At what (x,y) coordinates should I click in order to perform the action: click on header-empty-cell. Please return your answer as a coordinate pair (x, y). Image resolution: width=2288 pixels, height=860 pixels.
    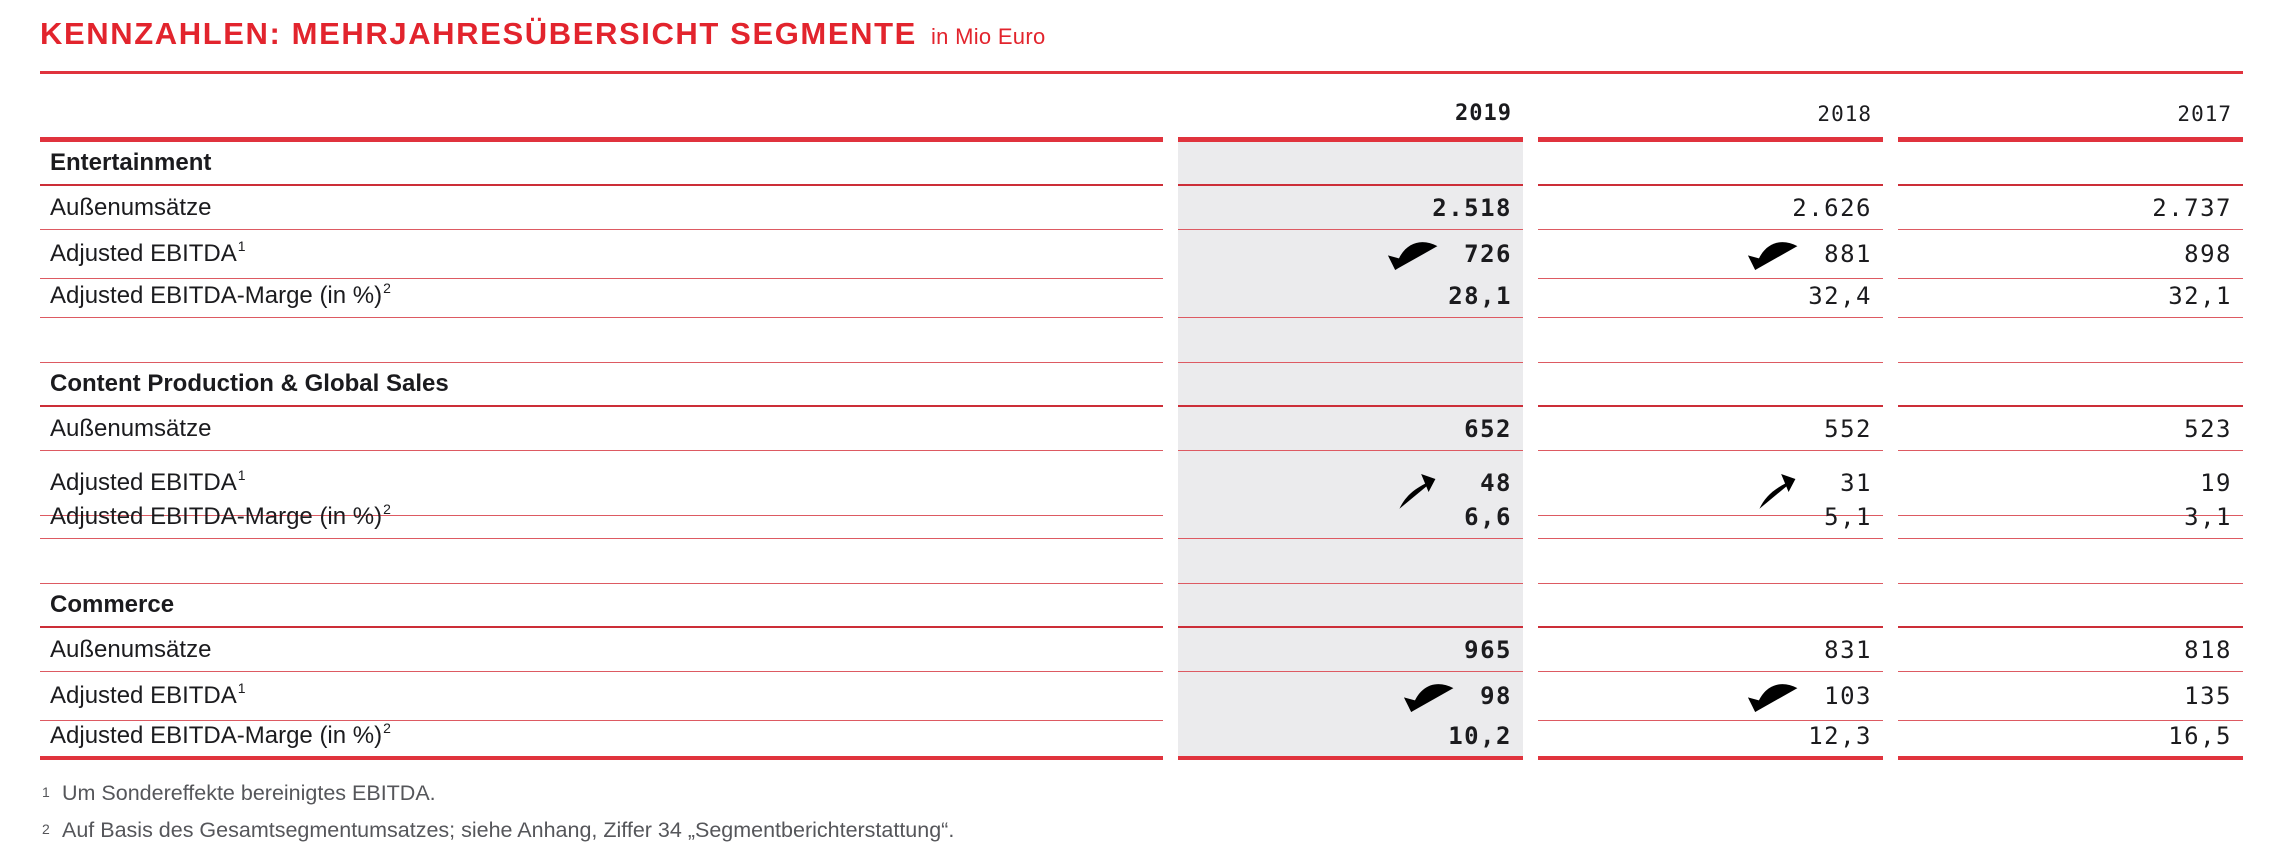
    Looking at the image, I should click on (601, 108).